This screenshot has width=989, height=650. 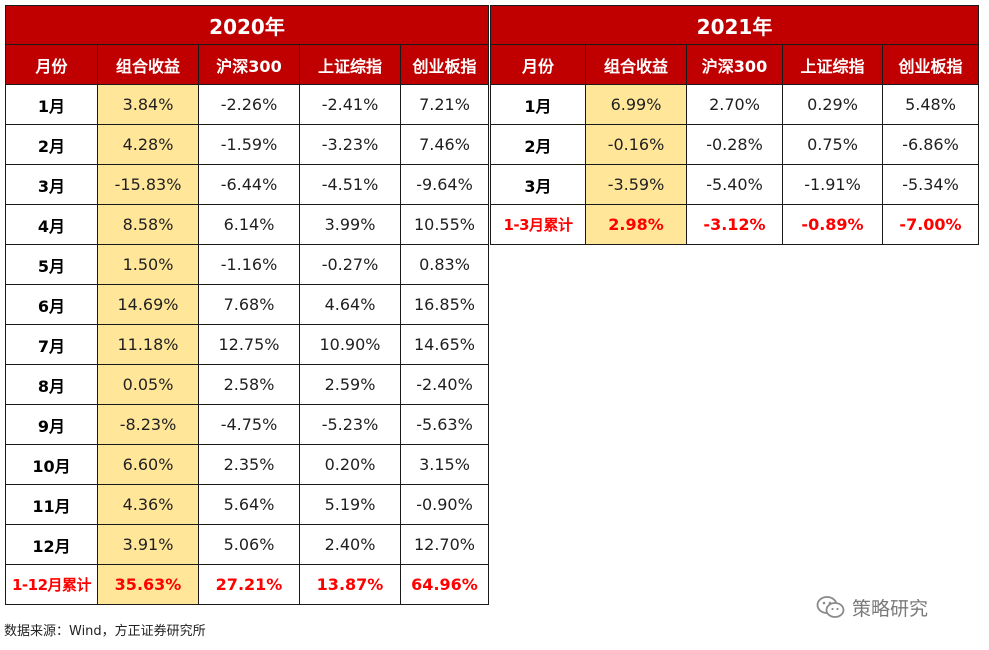 I want to click on column-header: 上证综指, so click(x=832, y=64).